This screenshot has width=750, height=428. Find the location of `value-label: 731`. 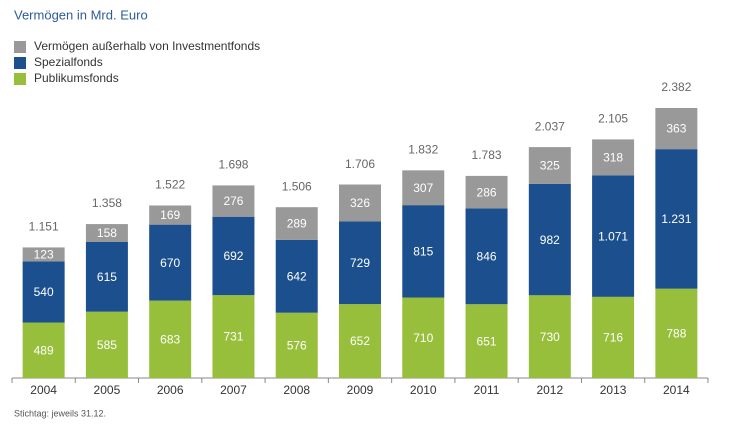

value-label: 731 is located at coordinates (233, 337).